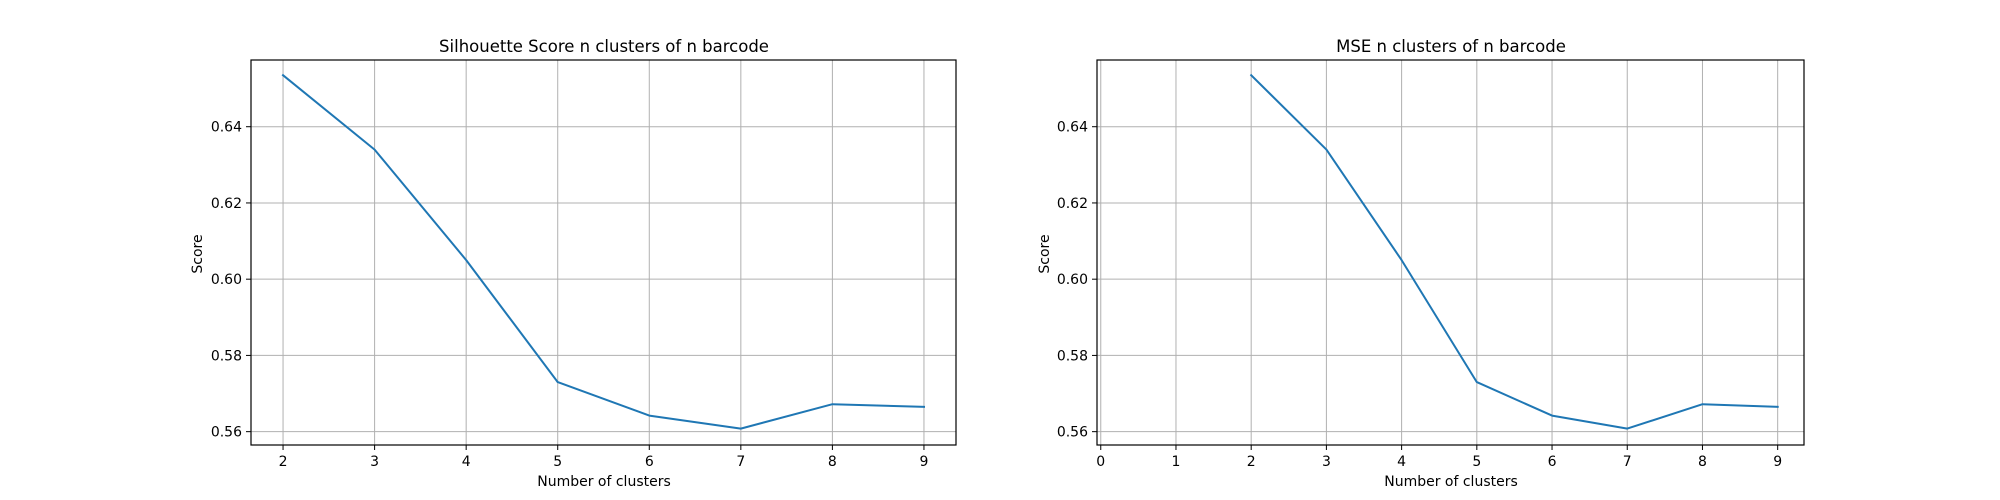 The height and width of the screenshot is (500, 2000). Describe the element at coordinates (1100, 462) in the screenshot. I see `x-tick-label: 0` at that location.